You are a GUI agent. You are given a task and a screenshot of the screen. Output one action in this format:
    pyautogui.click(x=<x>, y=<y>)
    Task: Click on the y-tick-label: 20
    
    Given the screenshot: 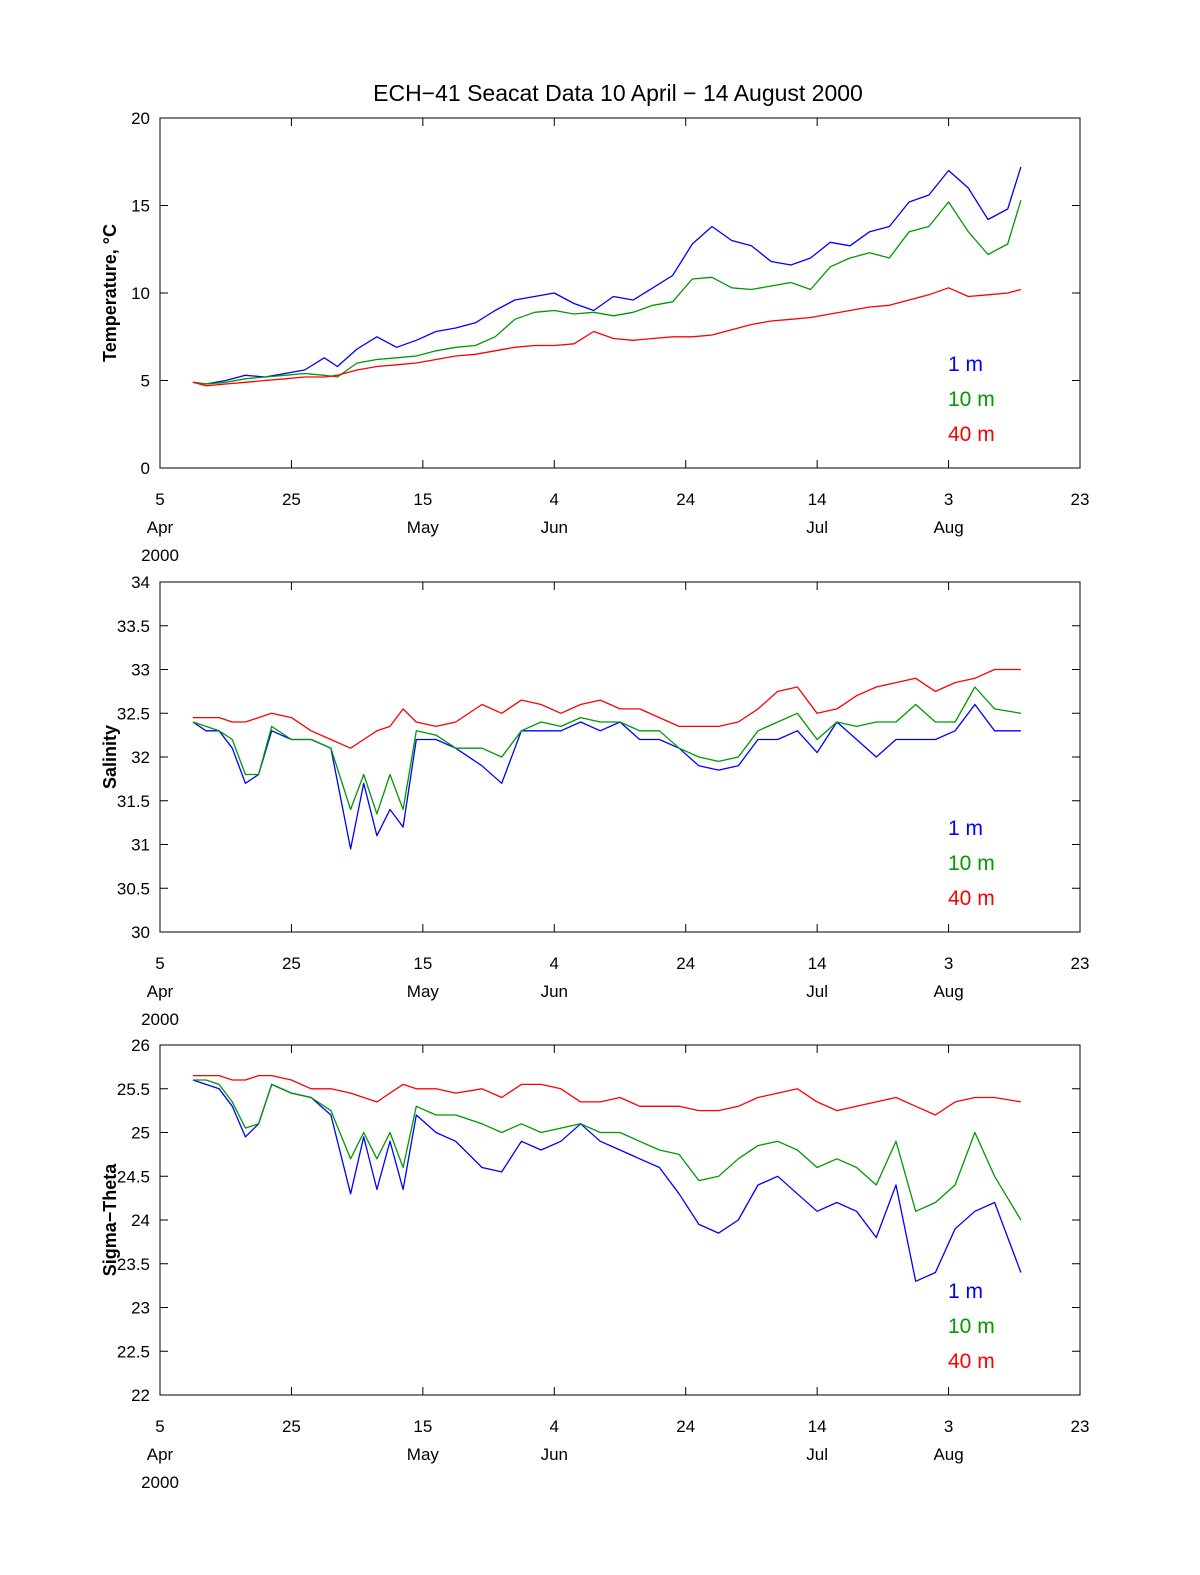 What is the action you would take?
    pyautogui.click(x=140, y=118)
    